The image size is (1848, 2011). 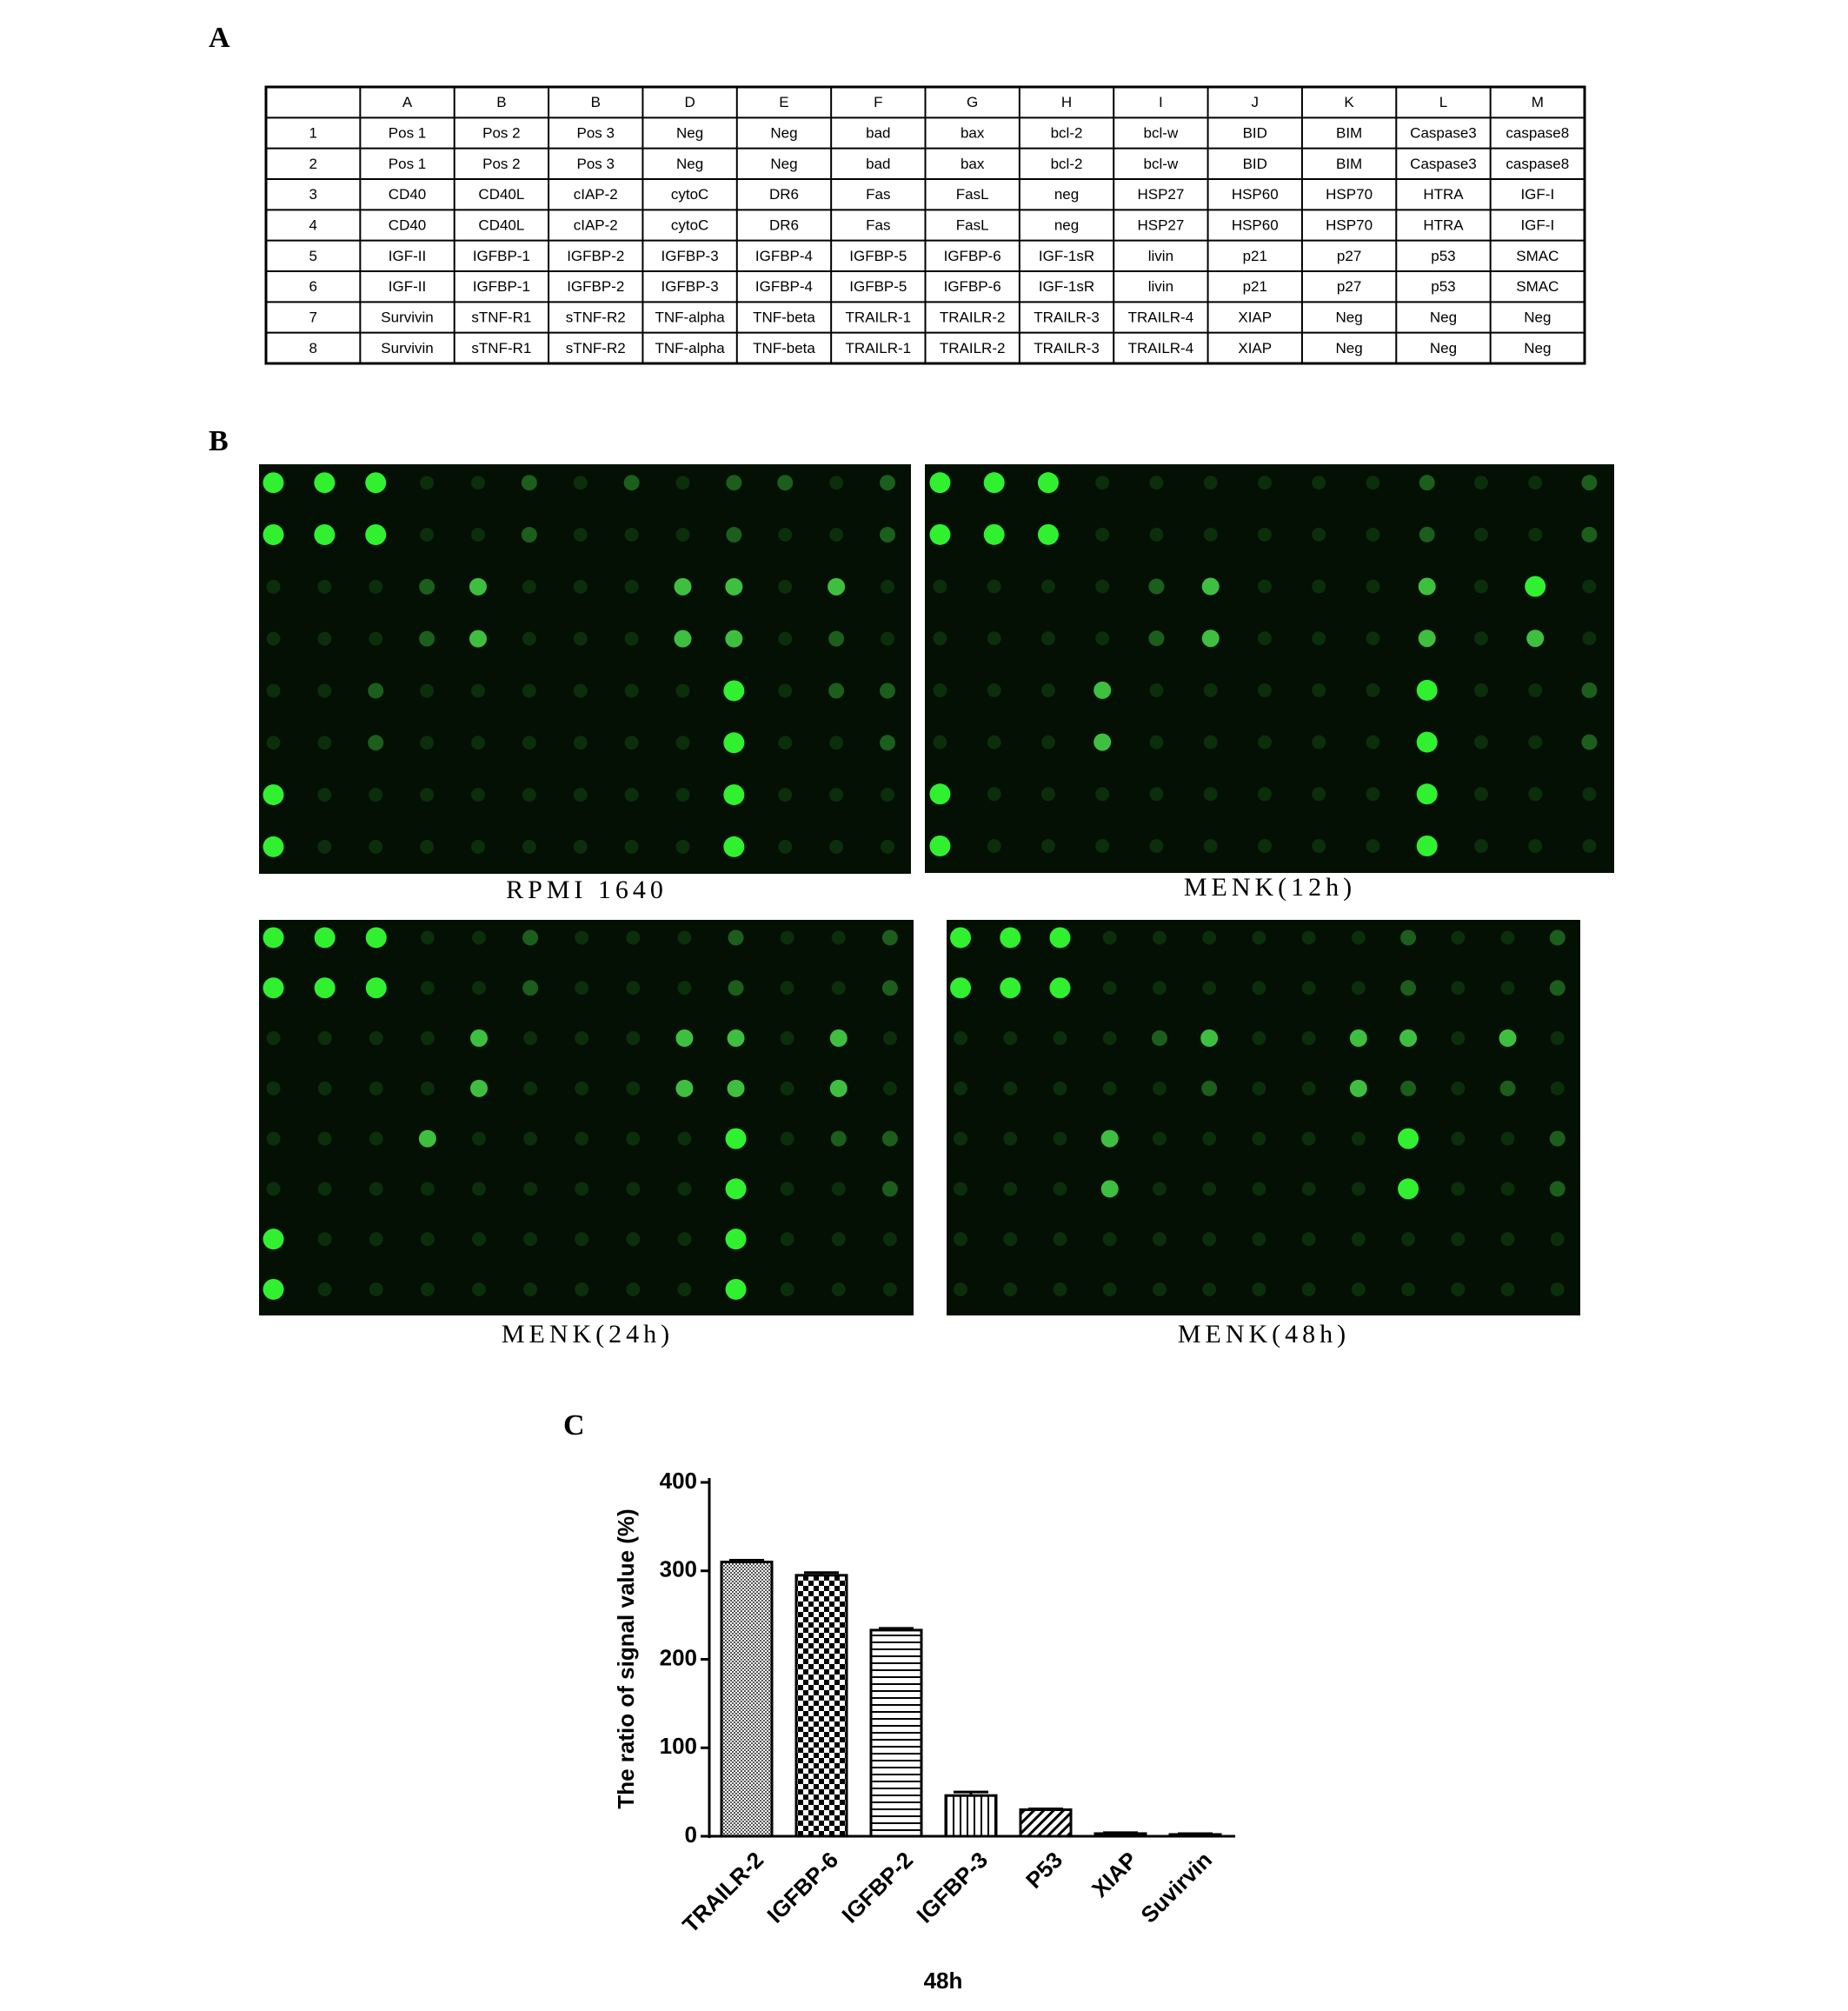 What do you see at coordinates (972, 195) in the screenshot?
I see `table-cell: FasL` at bounding box center [972, 195].